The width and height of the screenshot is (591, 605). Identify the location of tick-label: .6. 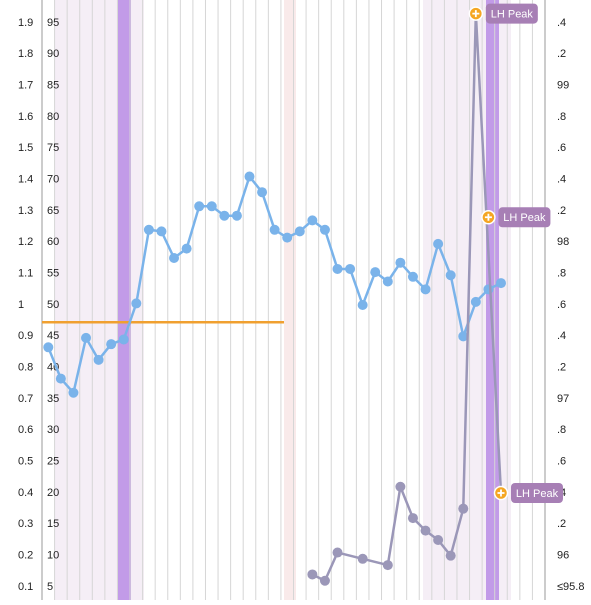
(561, 148).